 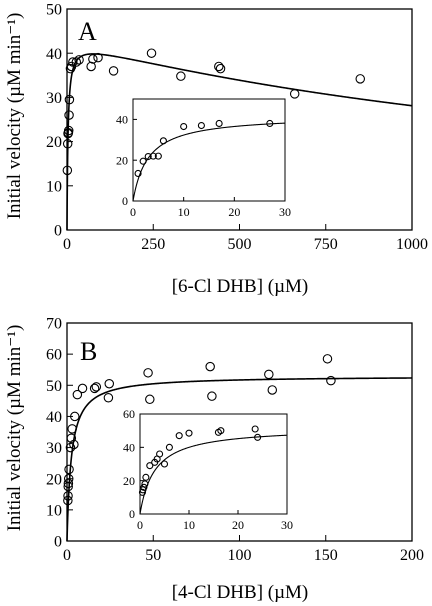 What do you see at coordinates (54, 54) in the screenshot?
I see `panel-a-ytick-label: 40` at bounding box center [54, 54].